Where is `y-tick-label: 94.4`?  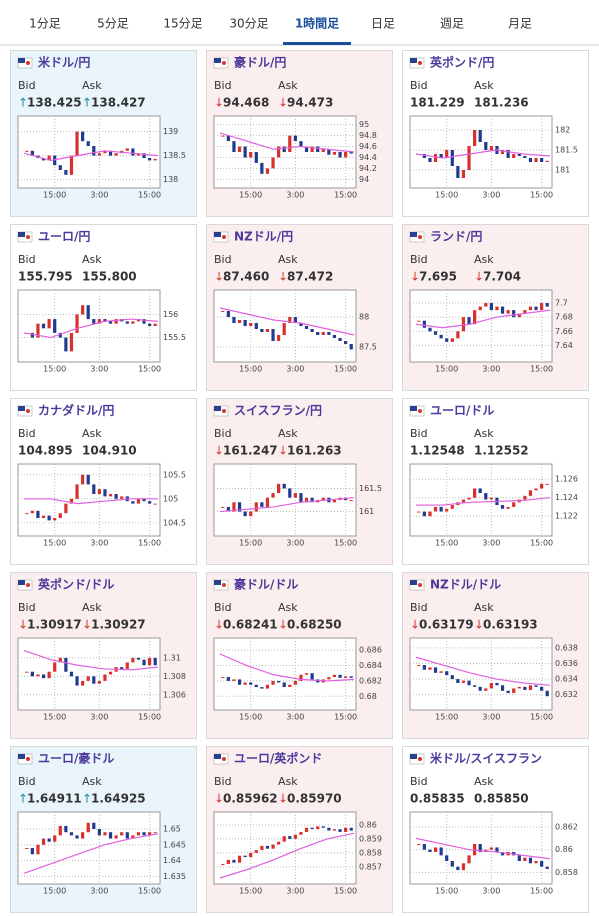
y-tick-label: 94.4 is located at coordinates (368, 157).